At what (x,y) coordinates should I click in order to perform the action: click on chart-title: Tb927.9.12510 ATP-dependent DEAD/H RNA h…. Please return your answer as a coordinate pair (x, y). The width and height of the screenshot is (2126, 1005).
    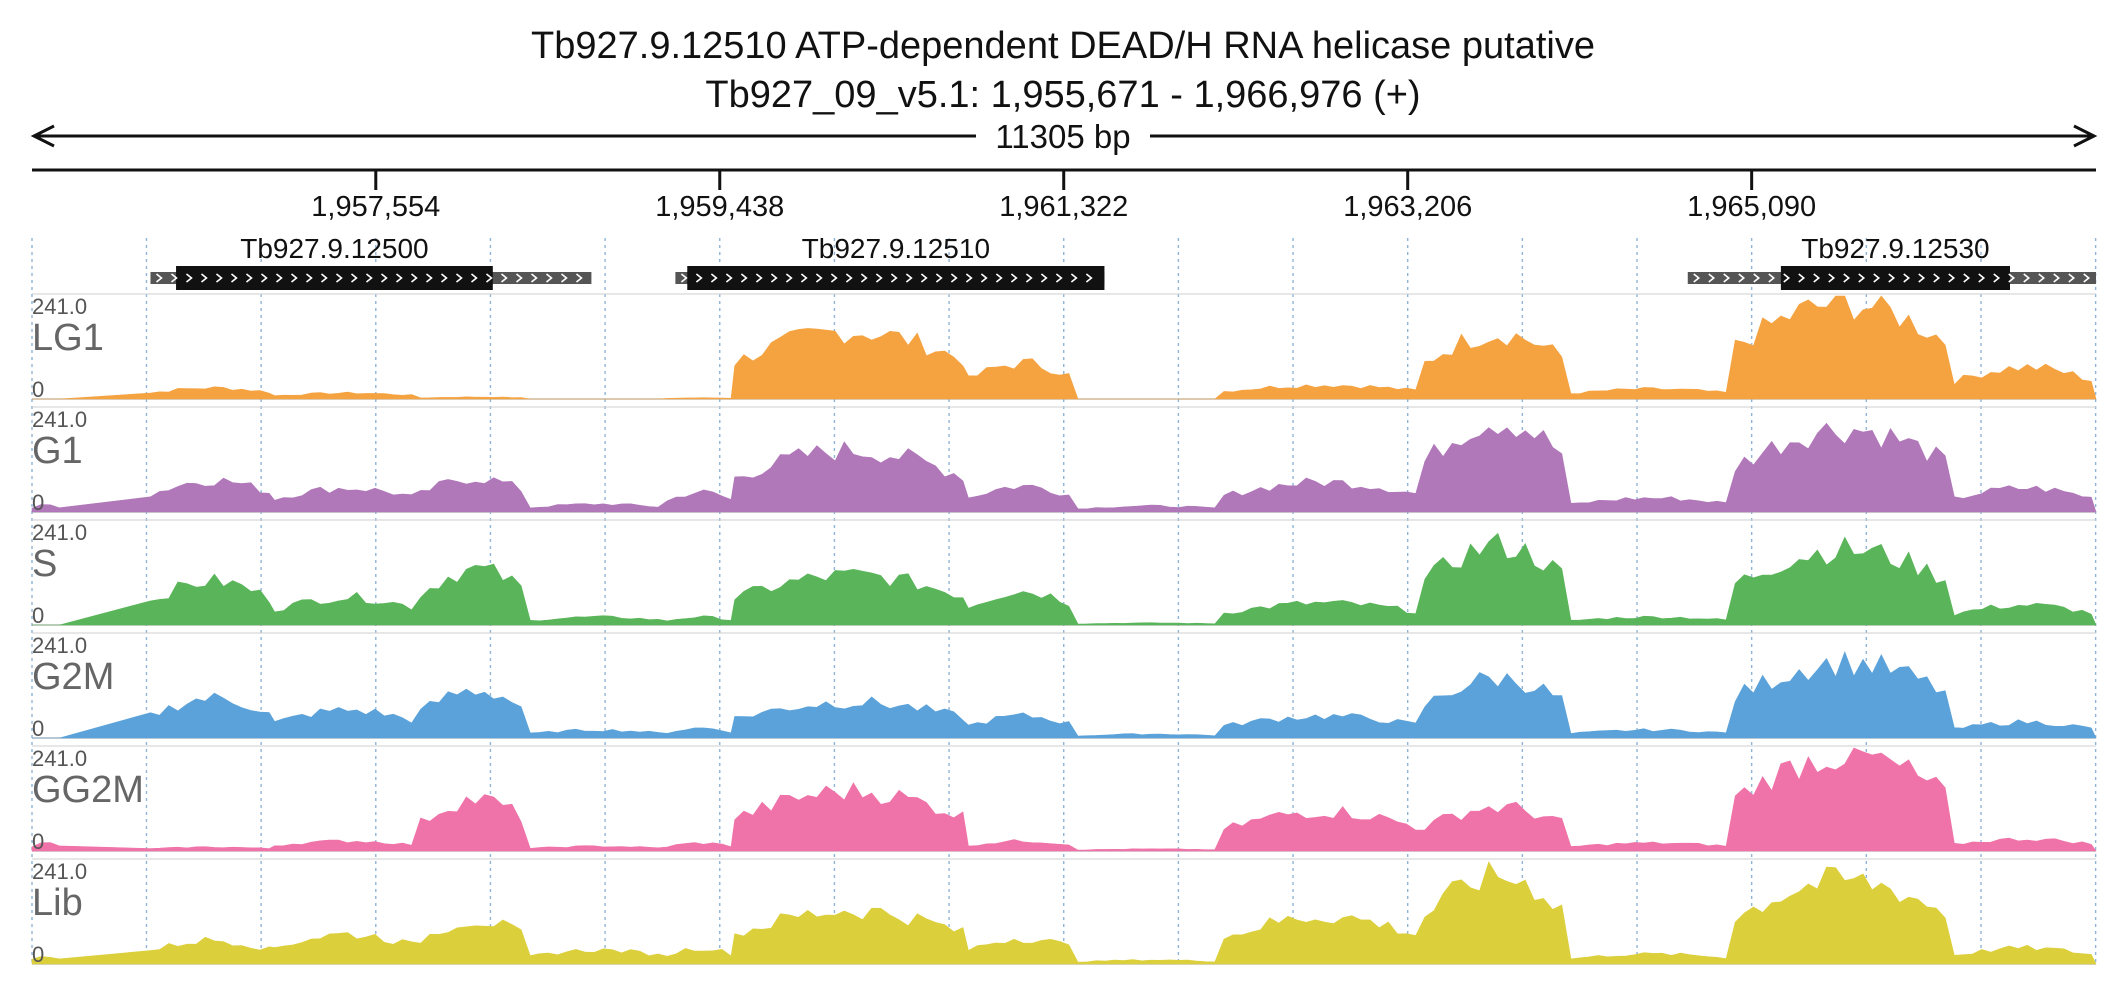
    Looking at the image, I should click on (1063, 46).